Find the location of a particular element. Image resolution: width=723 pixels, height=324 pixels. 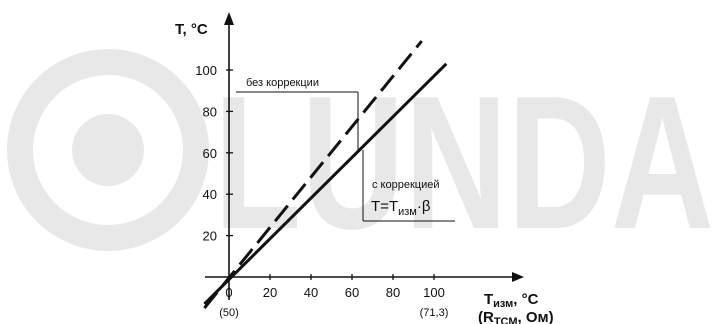

x-axis-title-res-sub: ТСМ is located at coordinates (506, 320).